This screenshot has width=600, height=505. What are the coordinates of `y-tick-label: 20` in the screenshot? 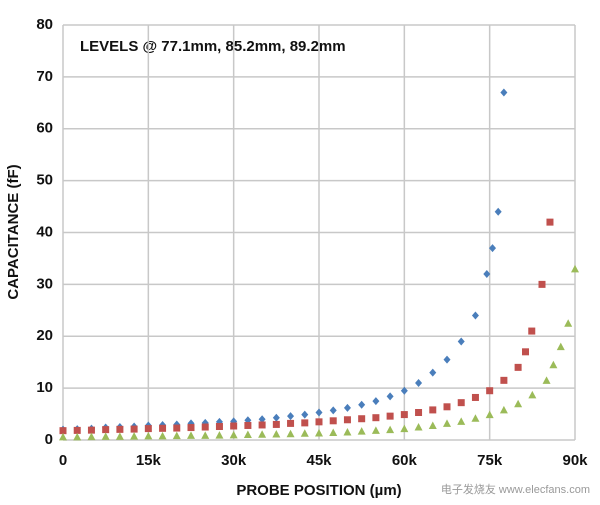 It's located at (44, 335).